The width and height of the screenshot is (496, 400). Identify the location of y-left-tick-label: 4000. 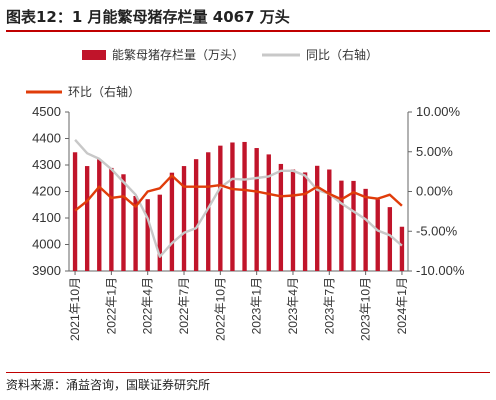
(46, 244).